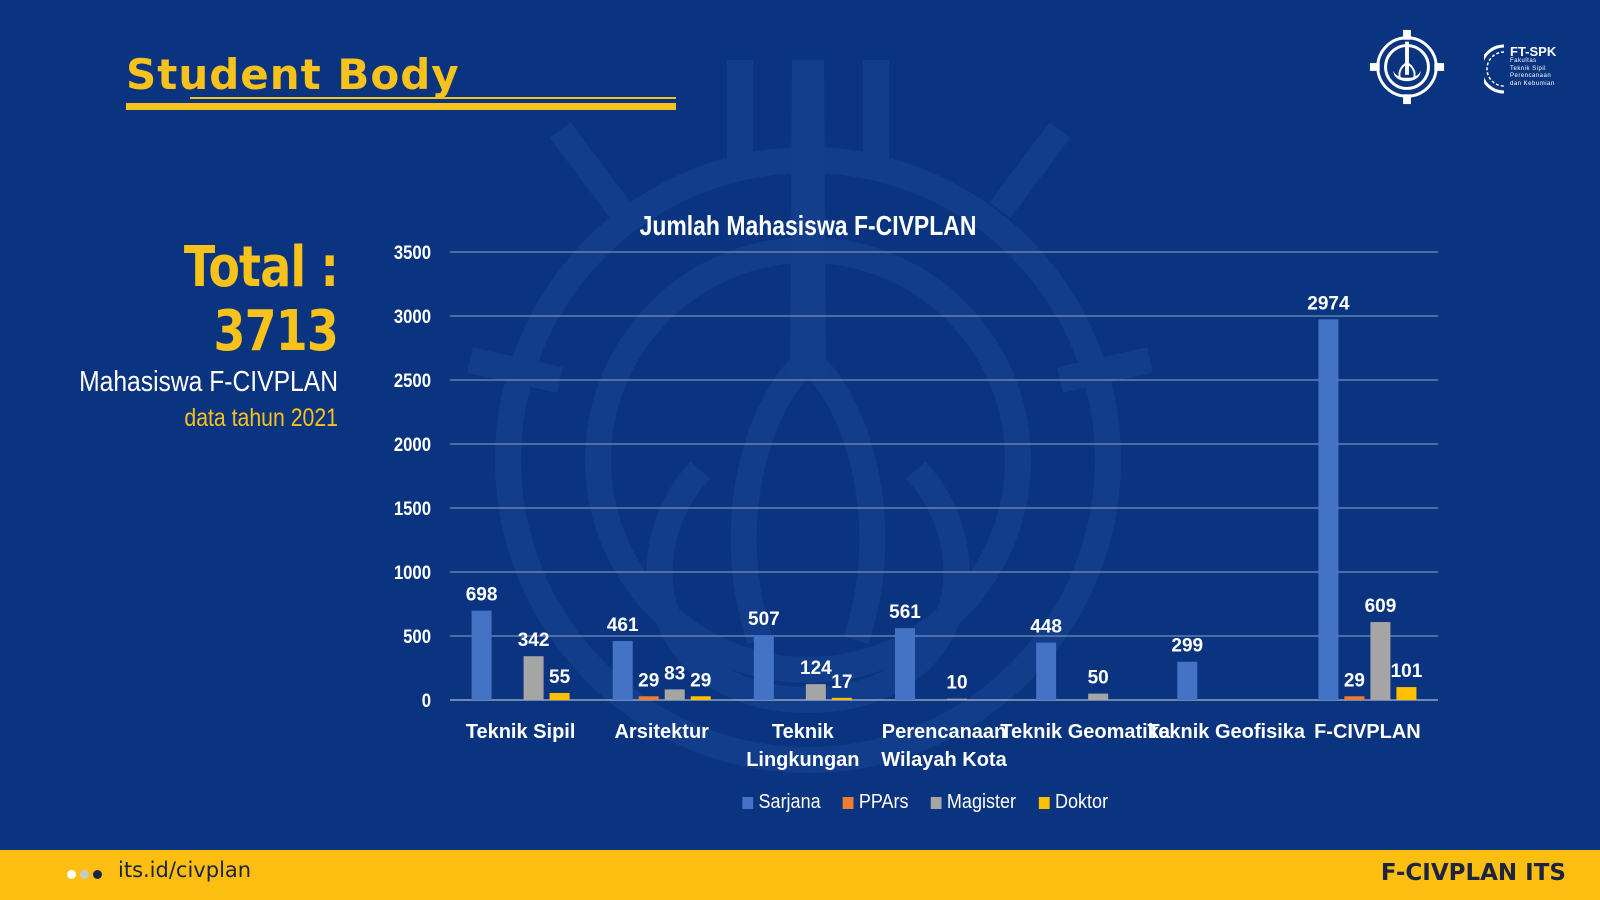 This screenshot has width=1600, height=900. I want to click on legend-item: Magister, so click(973, 802).